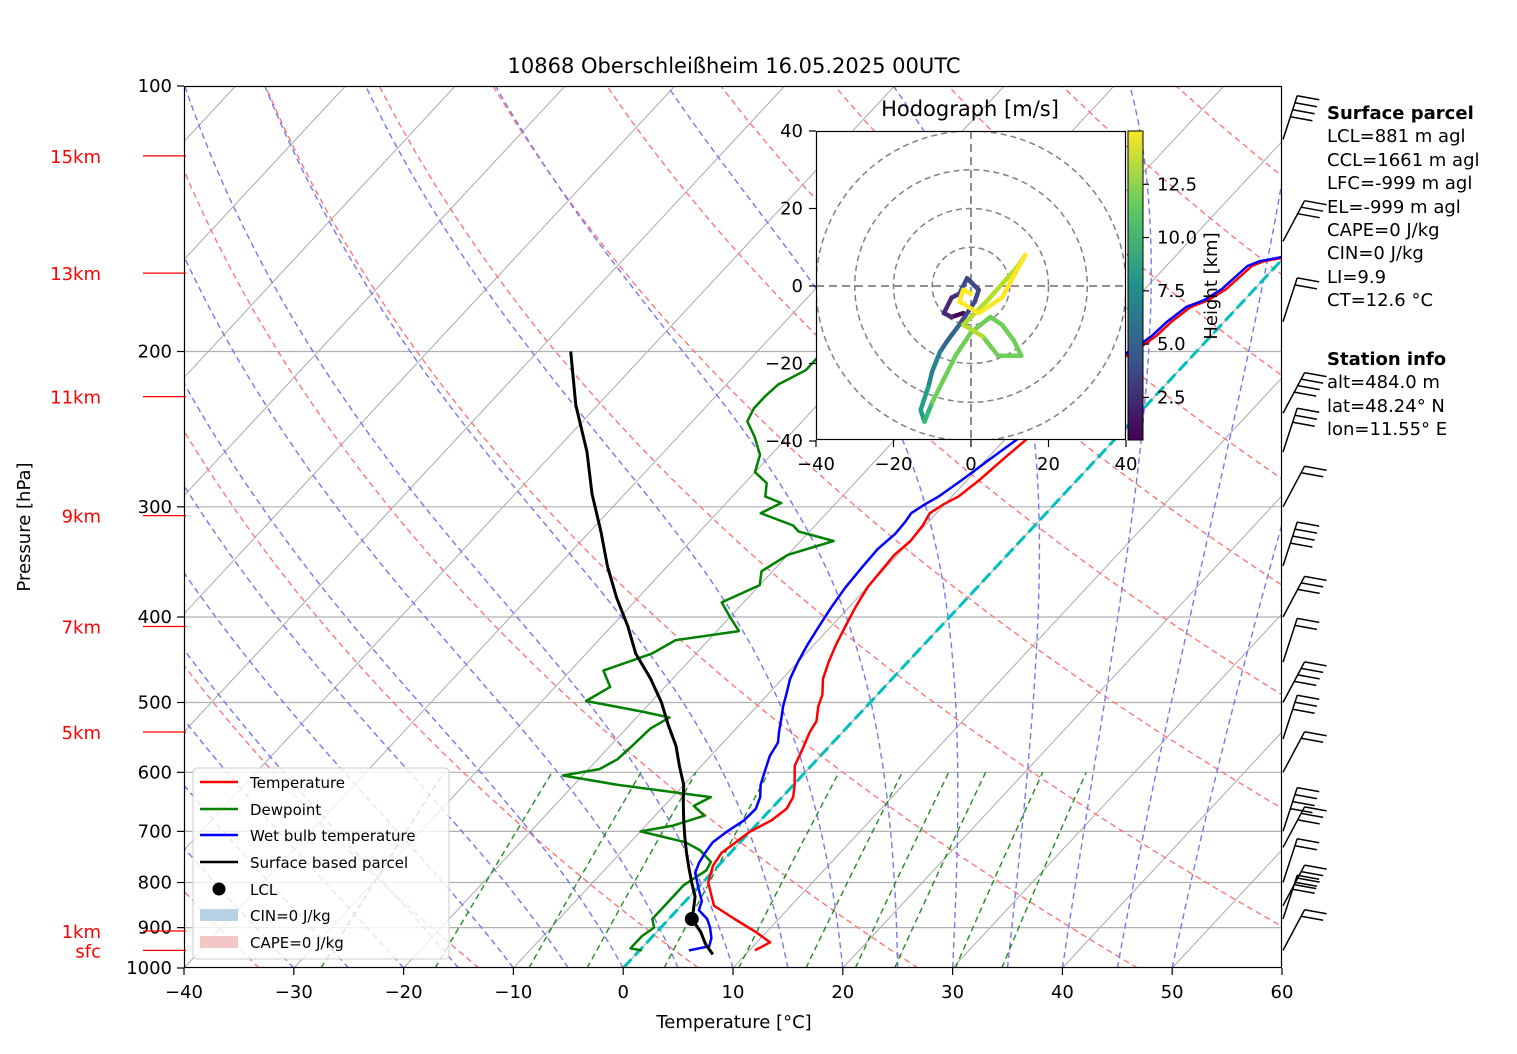  I want to click on surface-parcel-cape: CAPE=0 J/kg, so click(1383, 231).